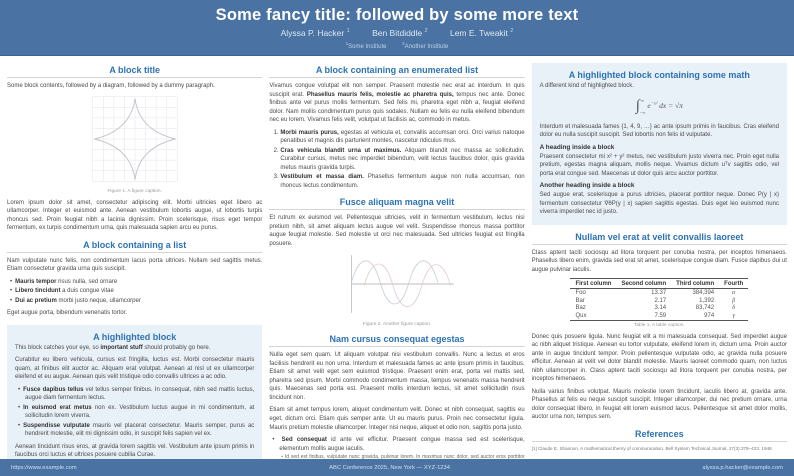 This screenshot has height=476, width=794. Describe the element at coordinates (36, 300) in the screenshot. I see `list-item-lead: Dui ac pretium` at that location.